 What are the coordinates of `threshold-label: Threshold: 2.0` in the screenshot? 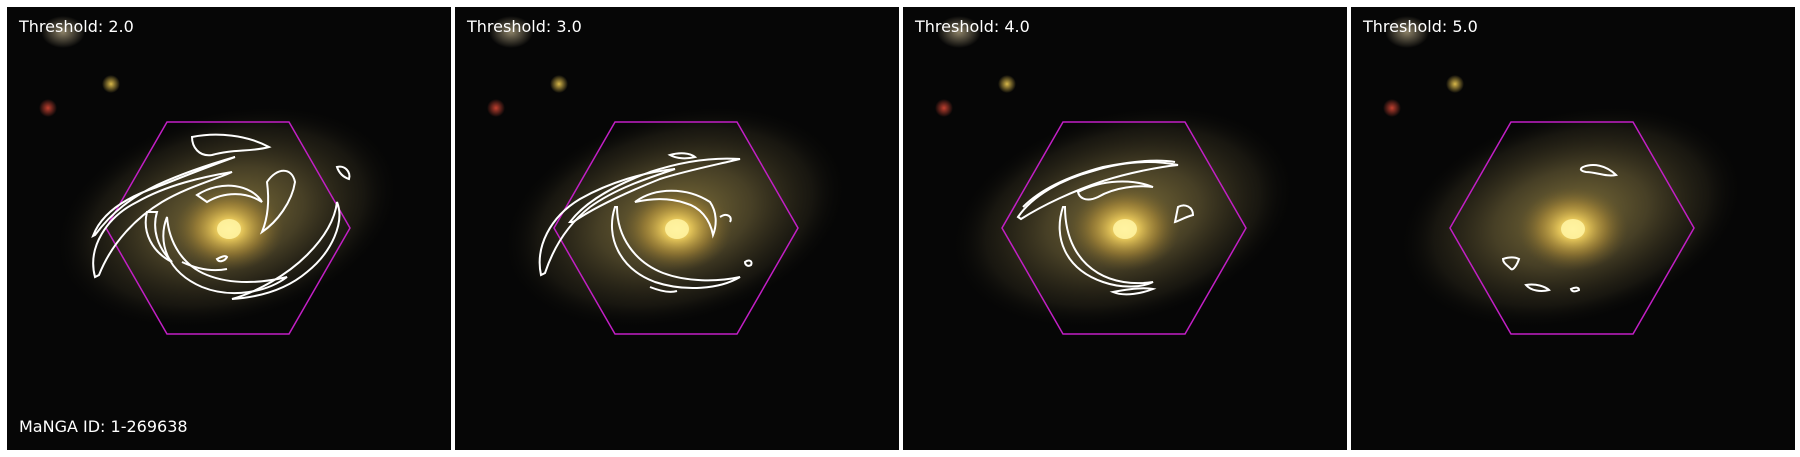 It's located at (76, 26).